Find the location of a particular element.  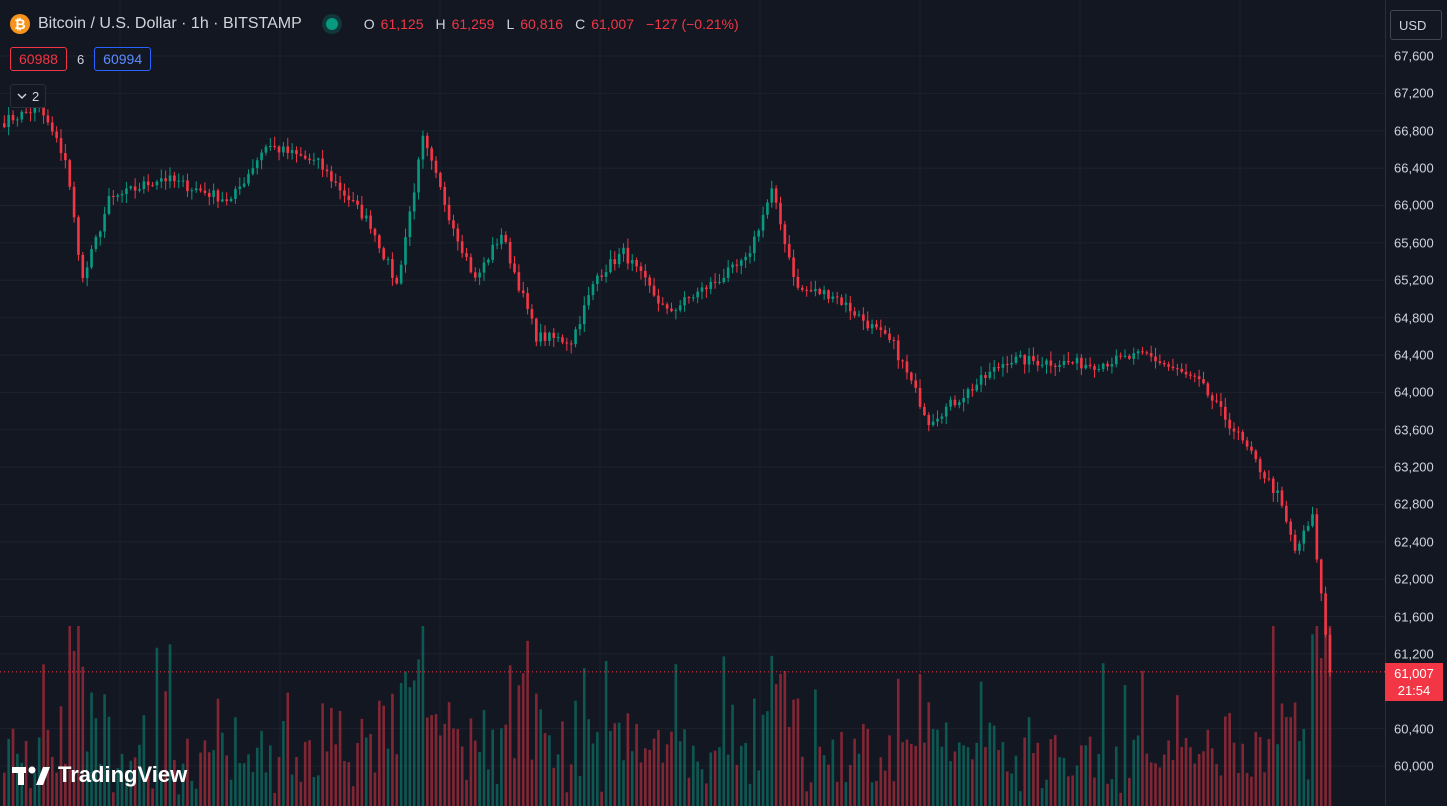

spread-value: 6 is located at coordinates (80, 59).